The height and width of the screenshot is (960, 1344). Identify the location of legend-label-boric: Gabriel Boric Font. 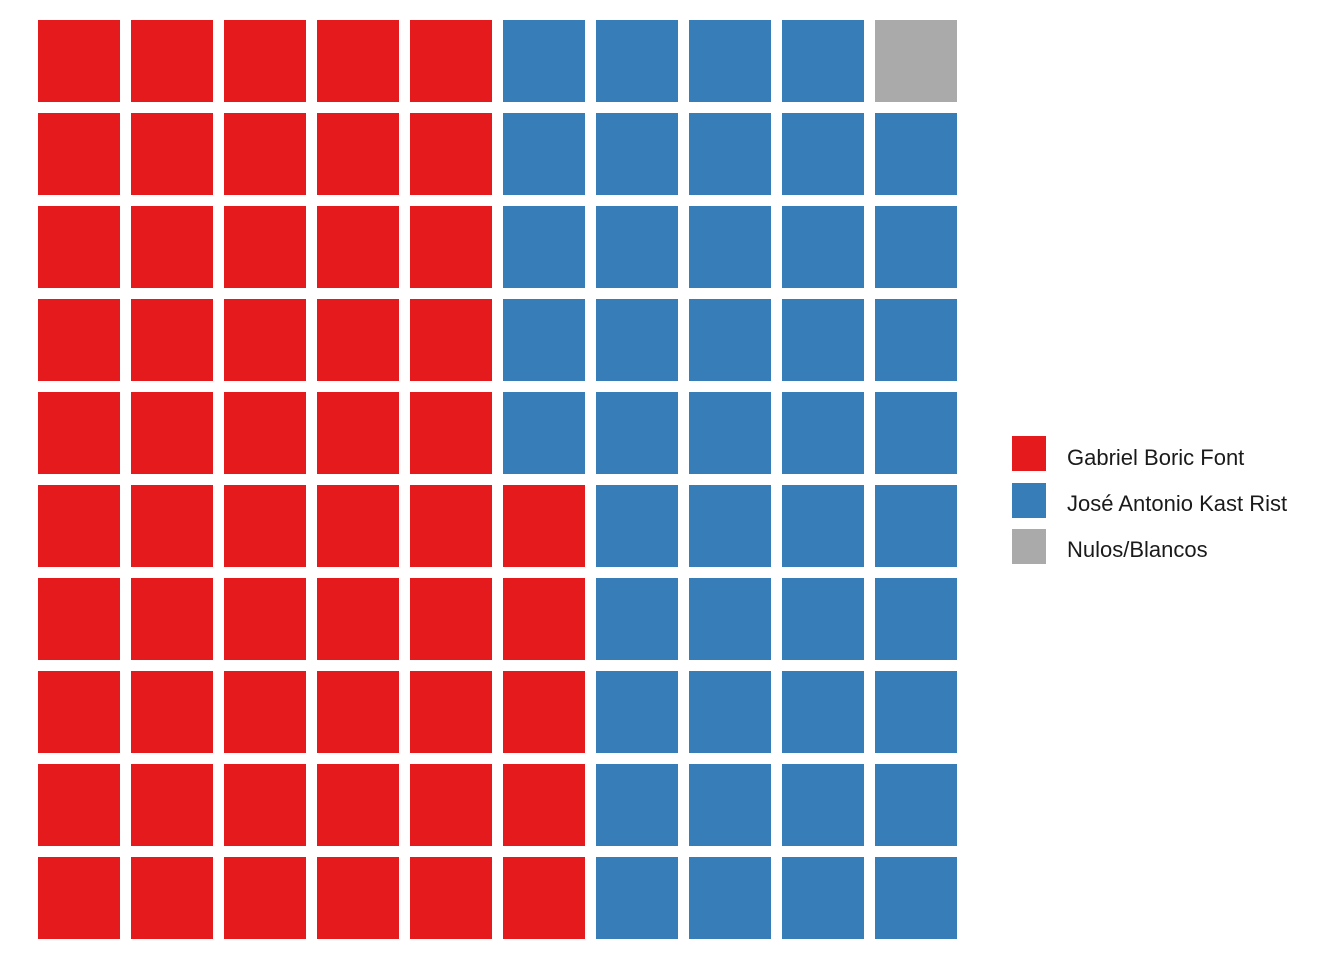
(1155, 457).